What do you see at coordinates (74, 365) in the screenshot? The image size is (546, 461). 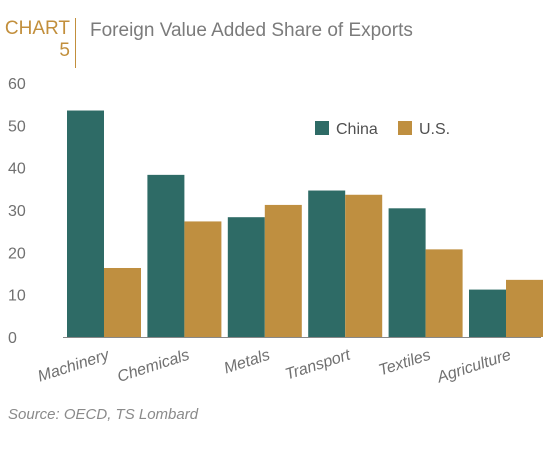 I see `x-tick-label: Machinery` at bounding box center [74, 365].